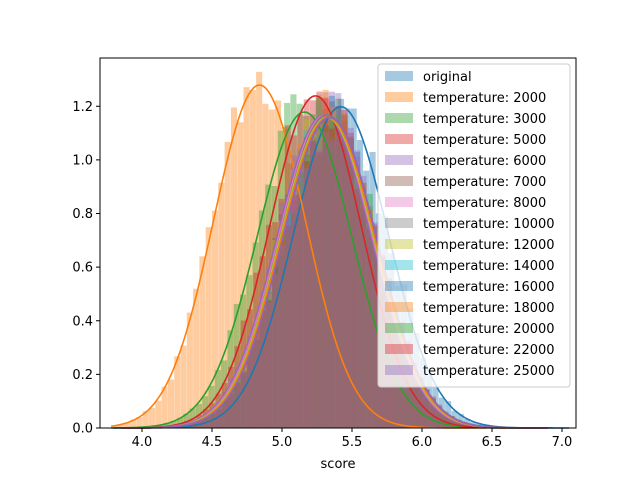  I want to click on x-axis-label: score, so click(338, 464).